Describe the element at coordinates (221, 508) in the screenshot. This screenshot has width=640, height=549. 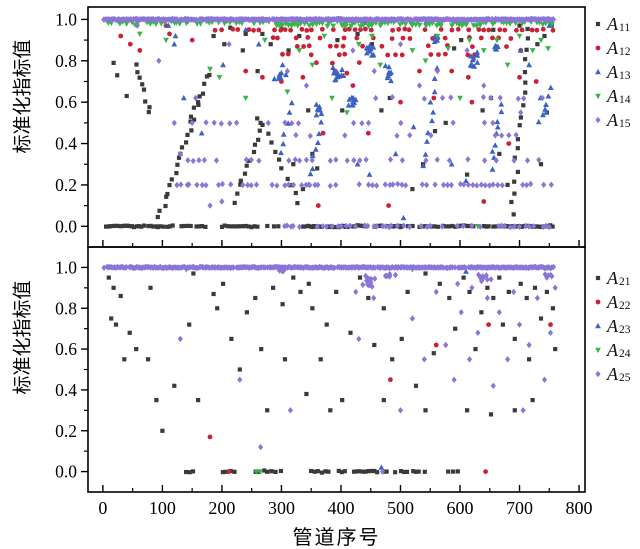
I see `svg-text: 200` at that location.